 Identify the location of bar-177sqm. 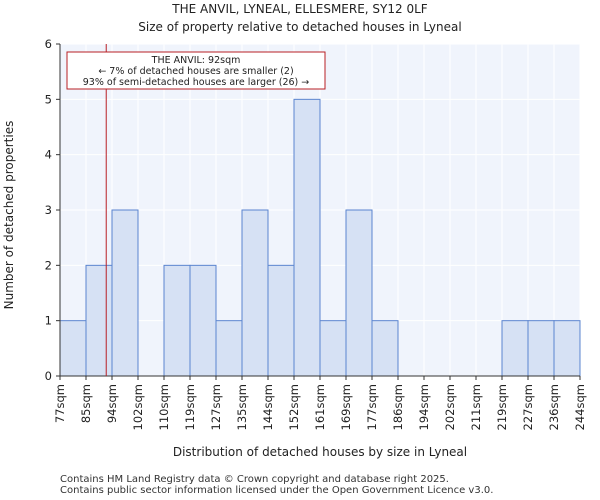
(385, 348).